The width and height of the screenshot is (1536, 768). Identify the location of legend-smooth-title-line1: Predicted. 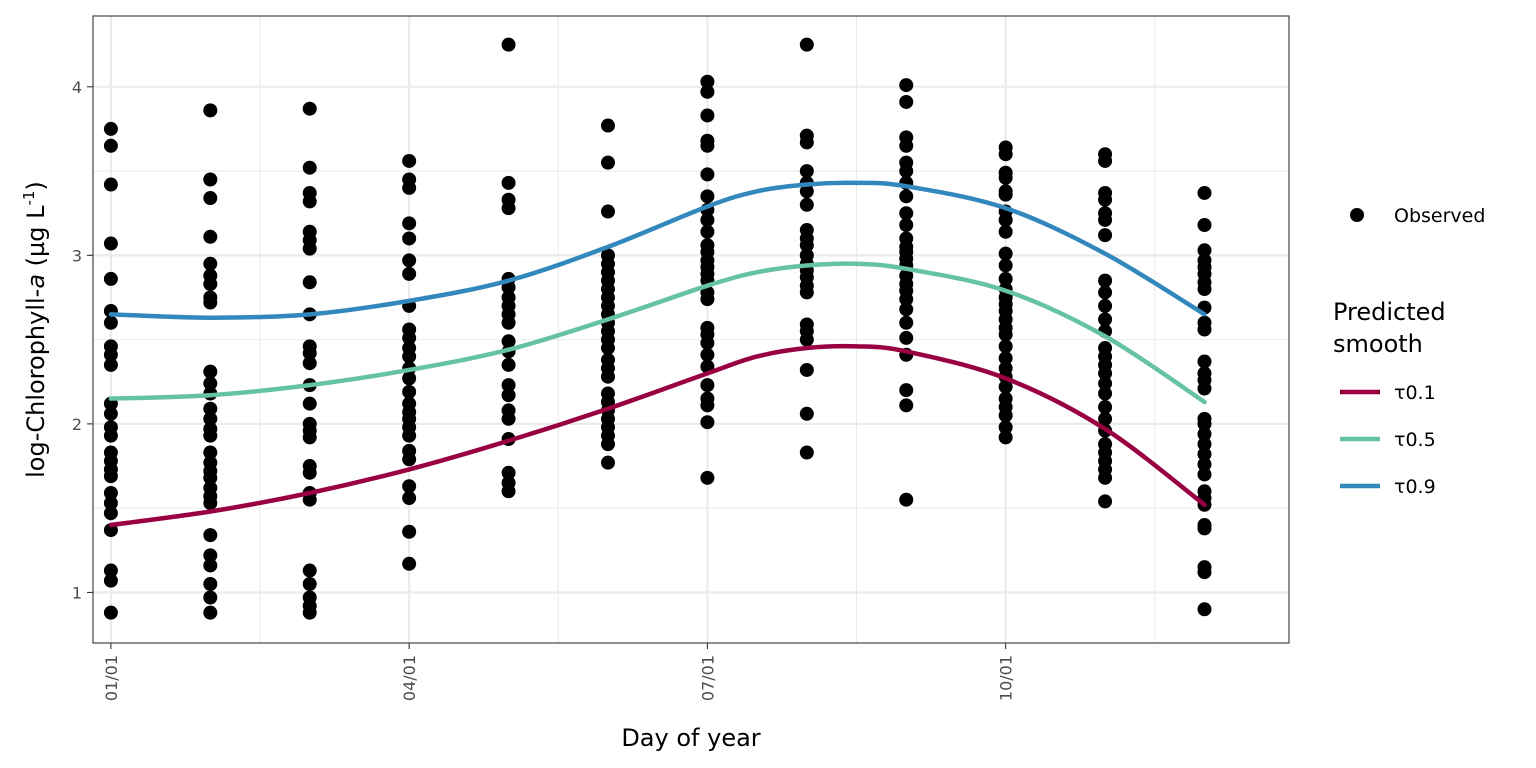
(1389, 312).